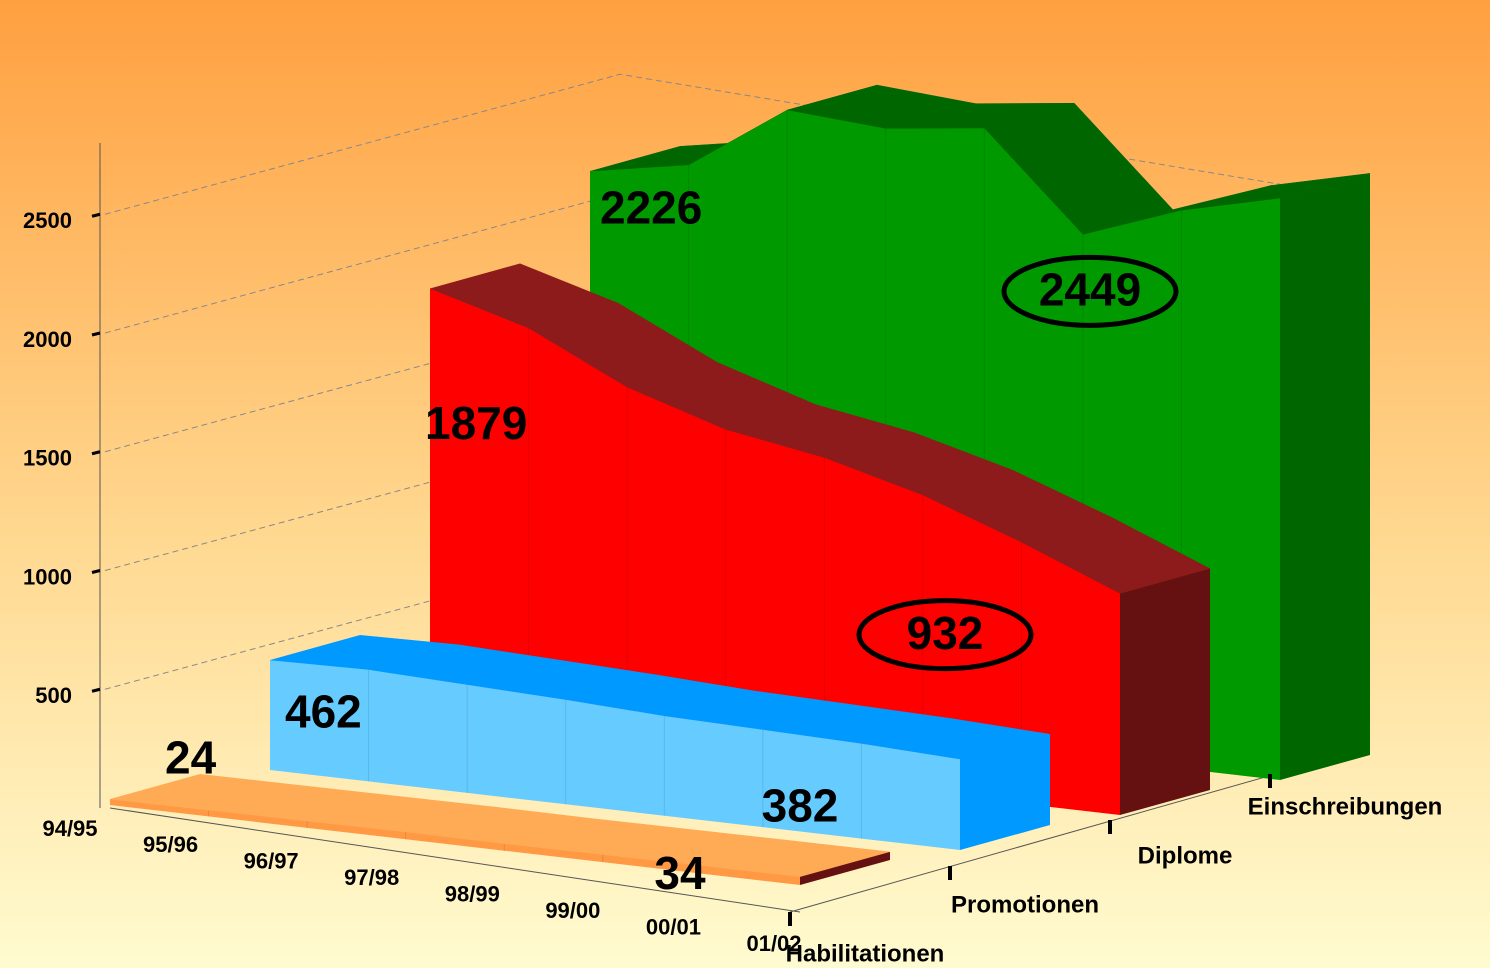 The height and width of the screenshot is (968, 1490). Describe the element at coordinates (53, 695) in the screenshot. I see `y-tick-label: 500` at that location.